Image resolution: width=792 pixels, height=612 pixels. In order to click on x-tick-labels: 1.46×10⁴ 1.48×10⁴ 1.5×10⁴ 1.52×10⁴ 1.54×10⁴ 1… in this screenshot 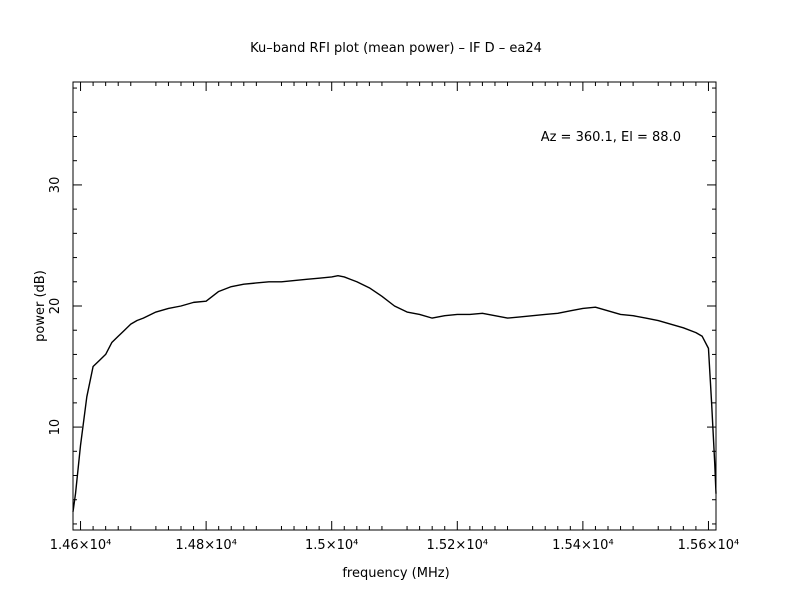, I will do `click(395, 545)`.